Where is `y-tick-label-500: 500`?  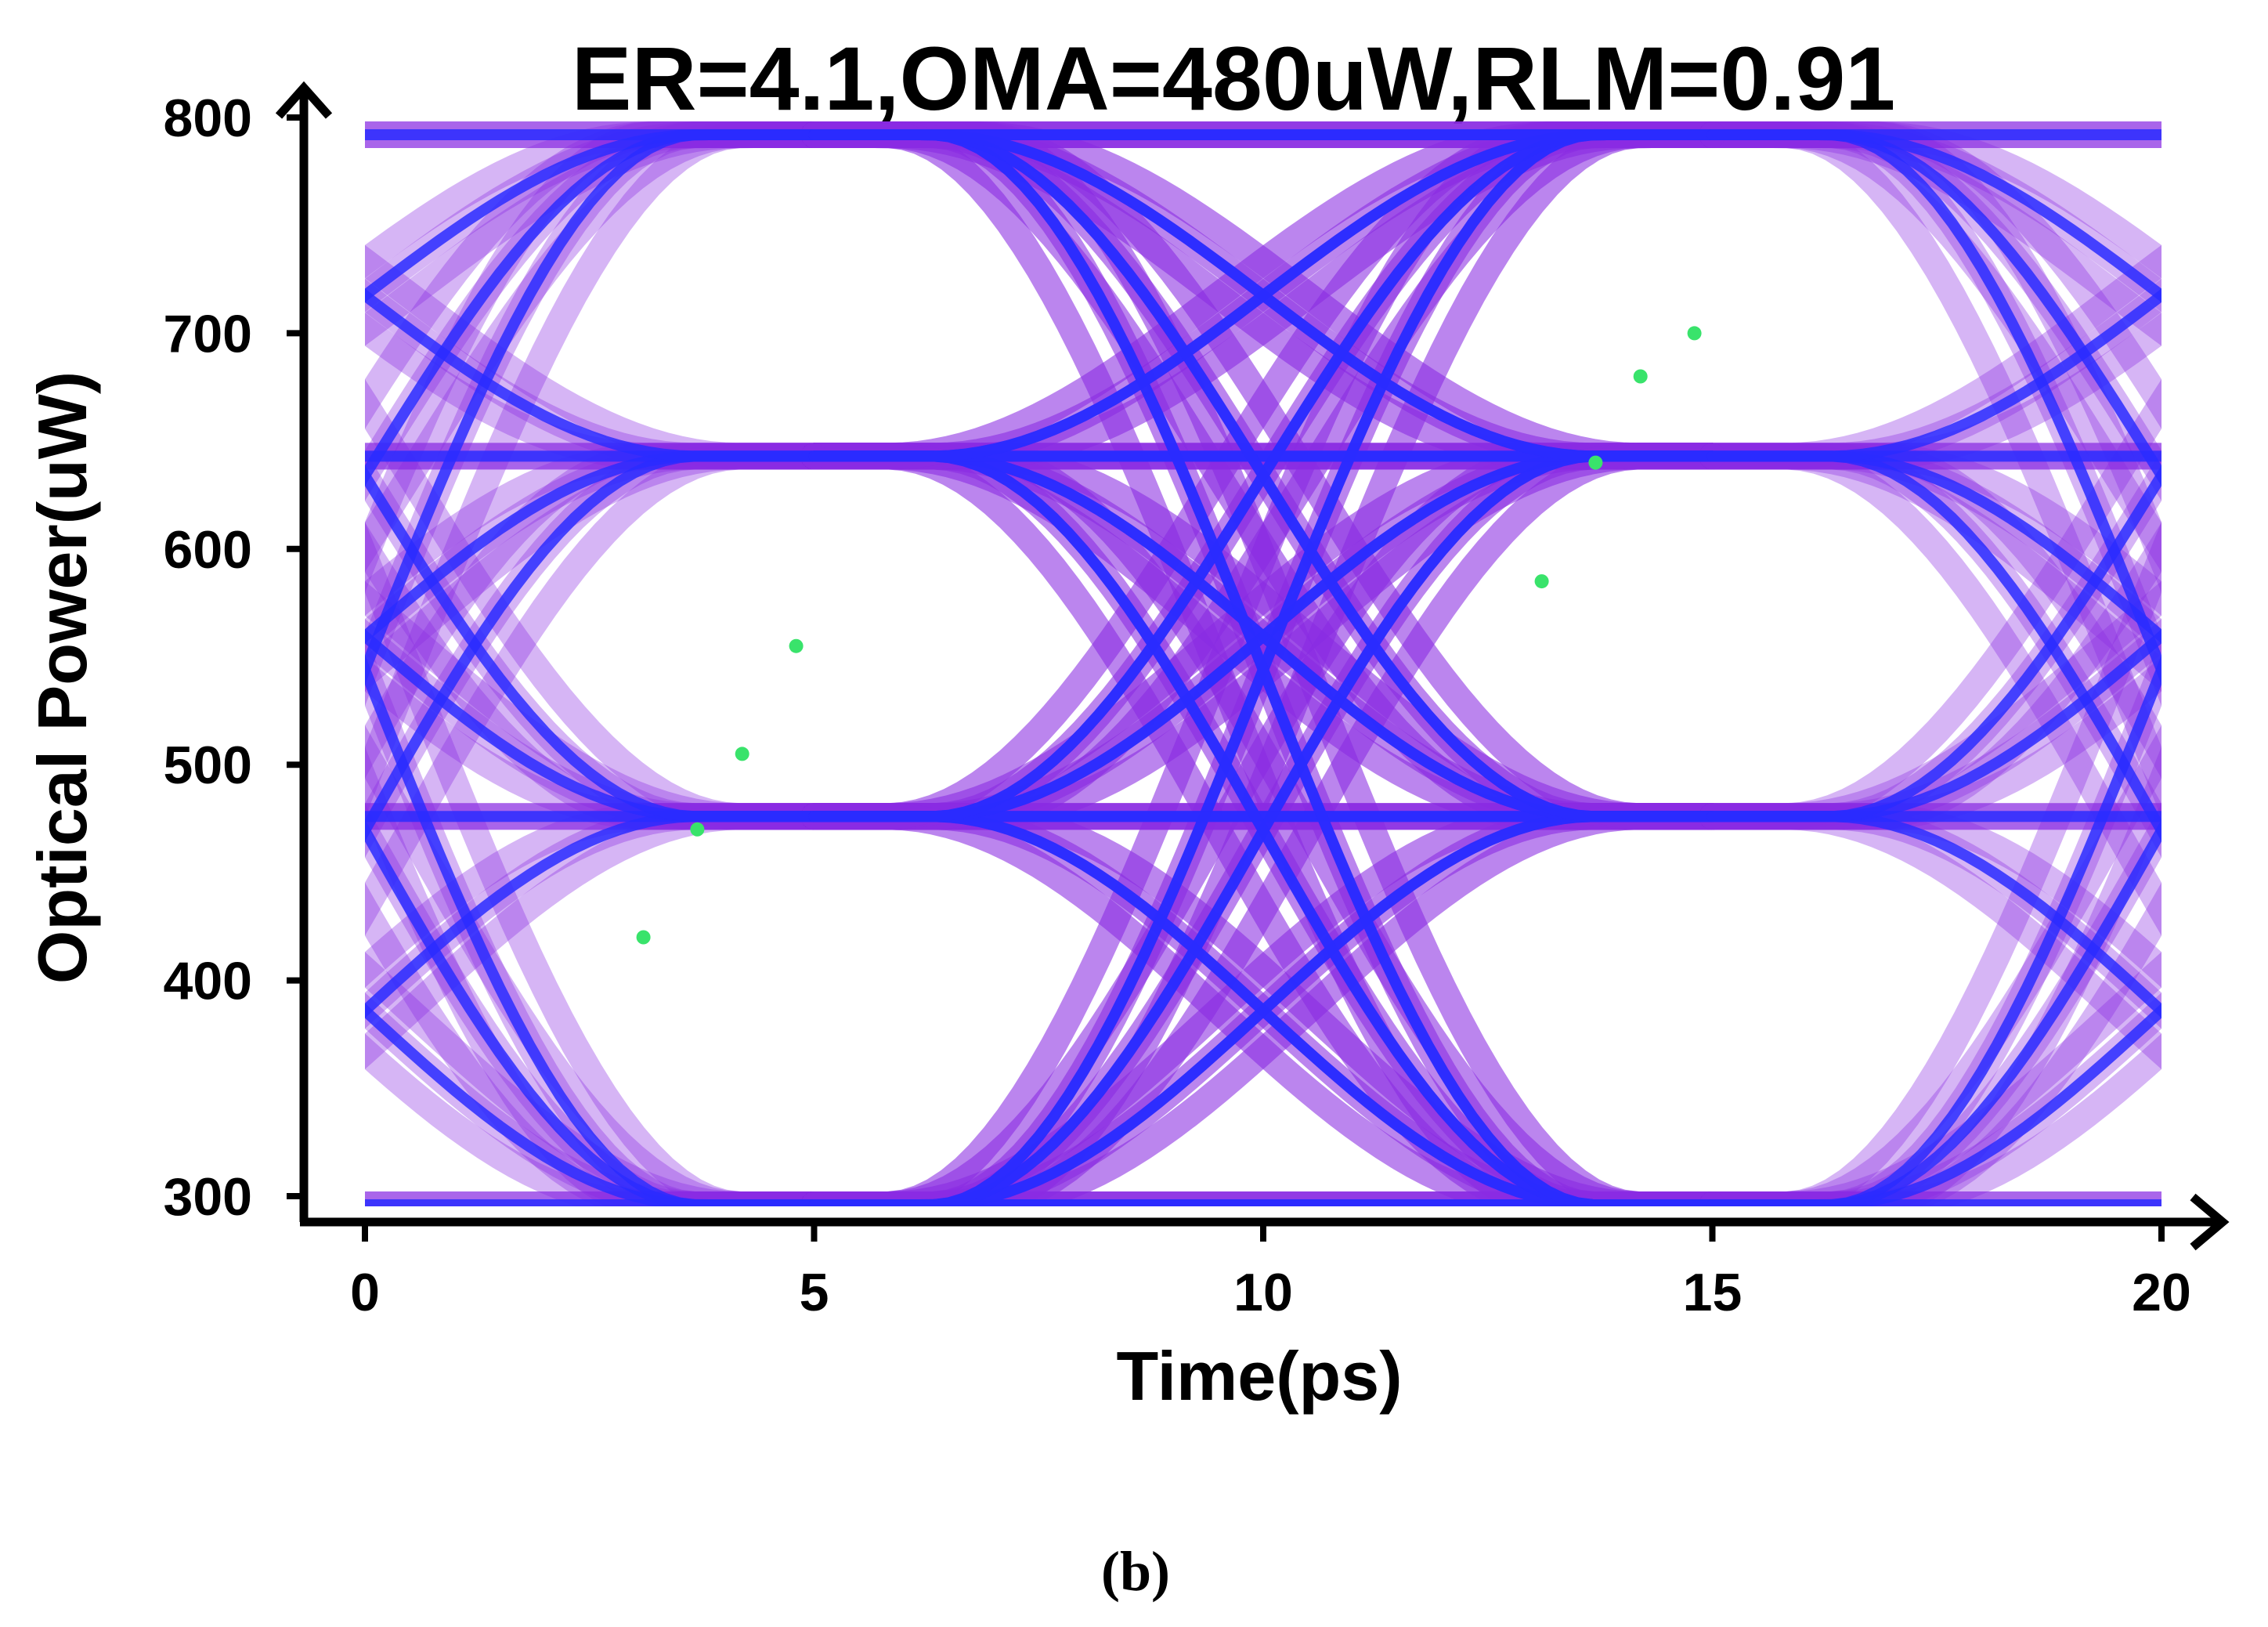
y-tick-label-500: 500 is located at coordinates (208, 766).